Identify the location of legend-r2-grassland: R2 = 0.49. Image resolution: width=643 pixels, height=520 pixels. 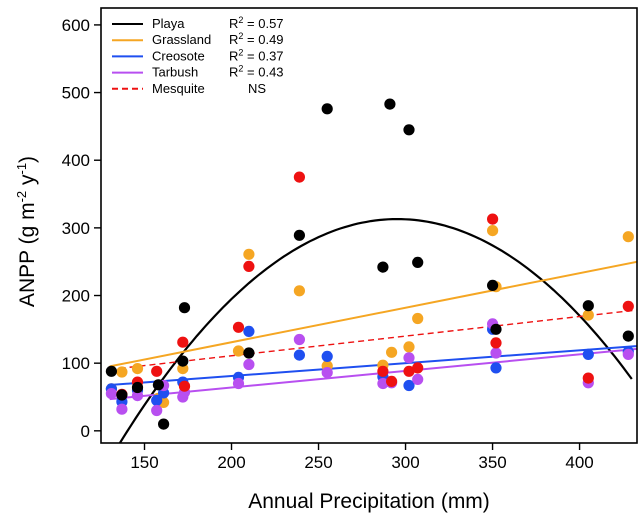
(256, 39).